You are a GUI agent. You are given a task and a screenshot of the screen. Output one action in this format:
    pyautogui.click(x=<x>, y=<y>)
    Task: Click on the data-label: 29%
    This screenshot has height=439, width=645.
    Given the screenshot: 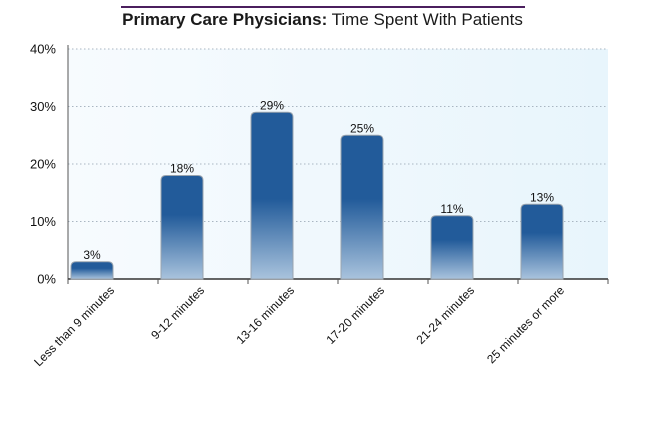 What is the action you would take?
    pyautogui.click(x=272, y=105)
    